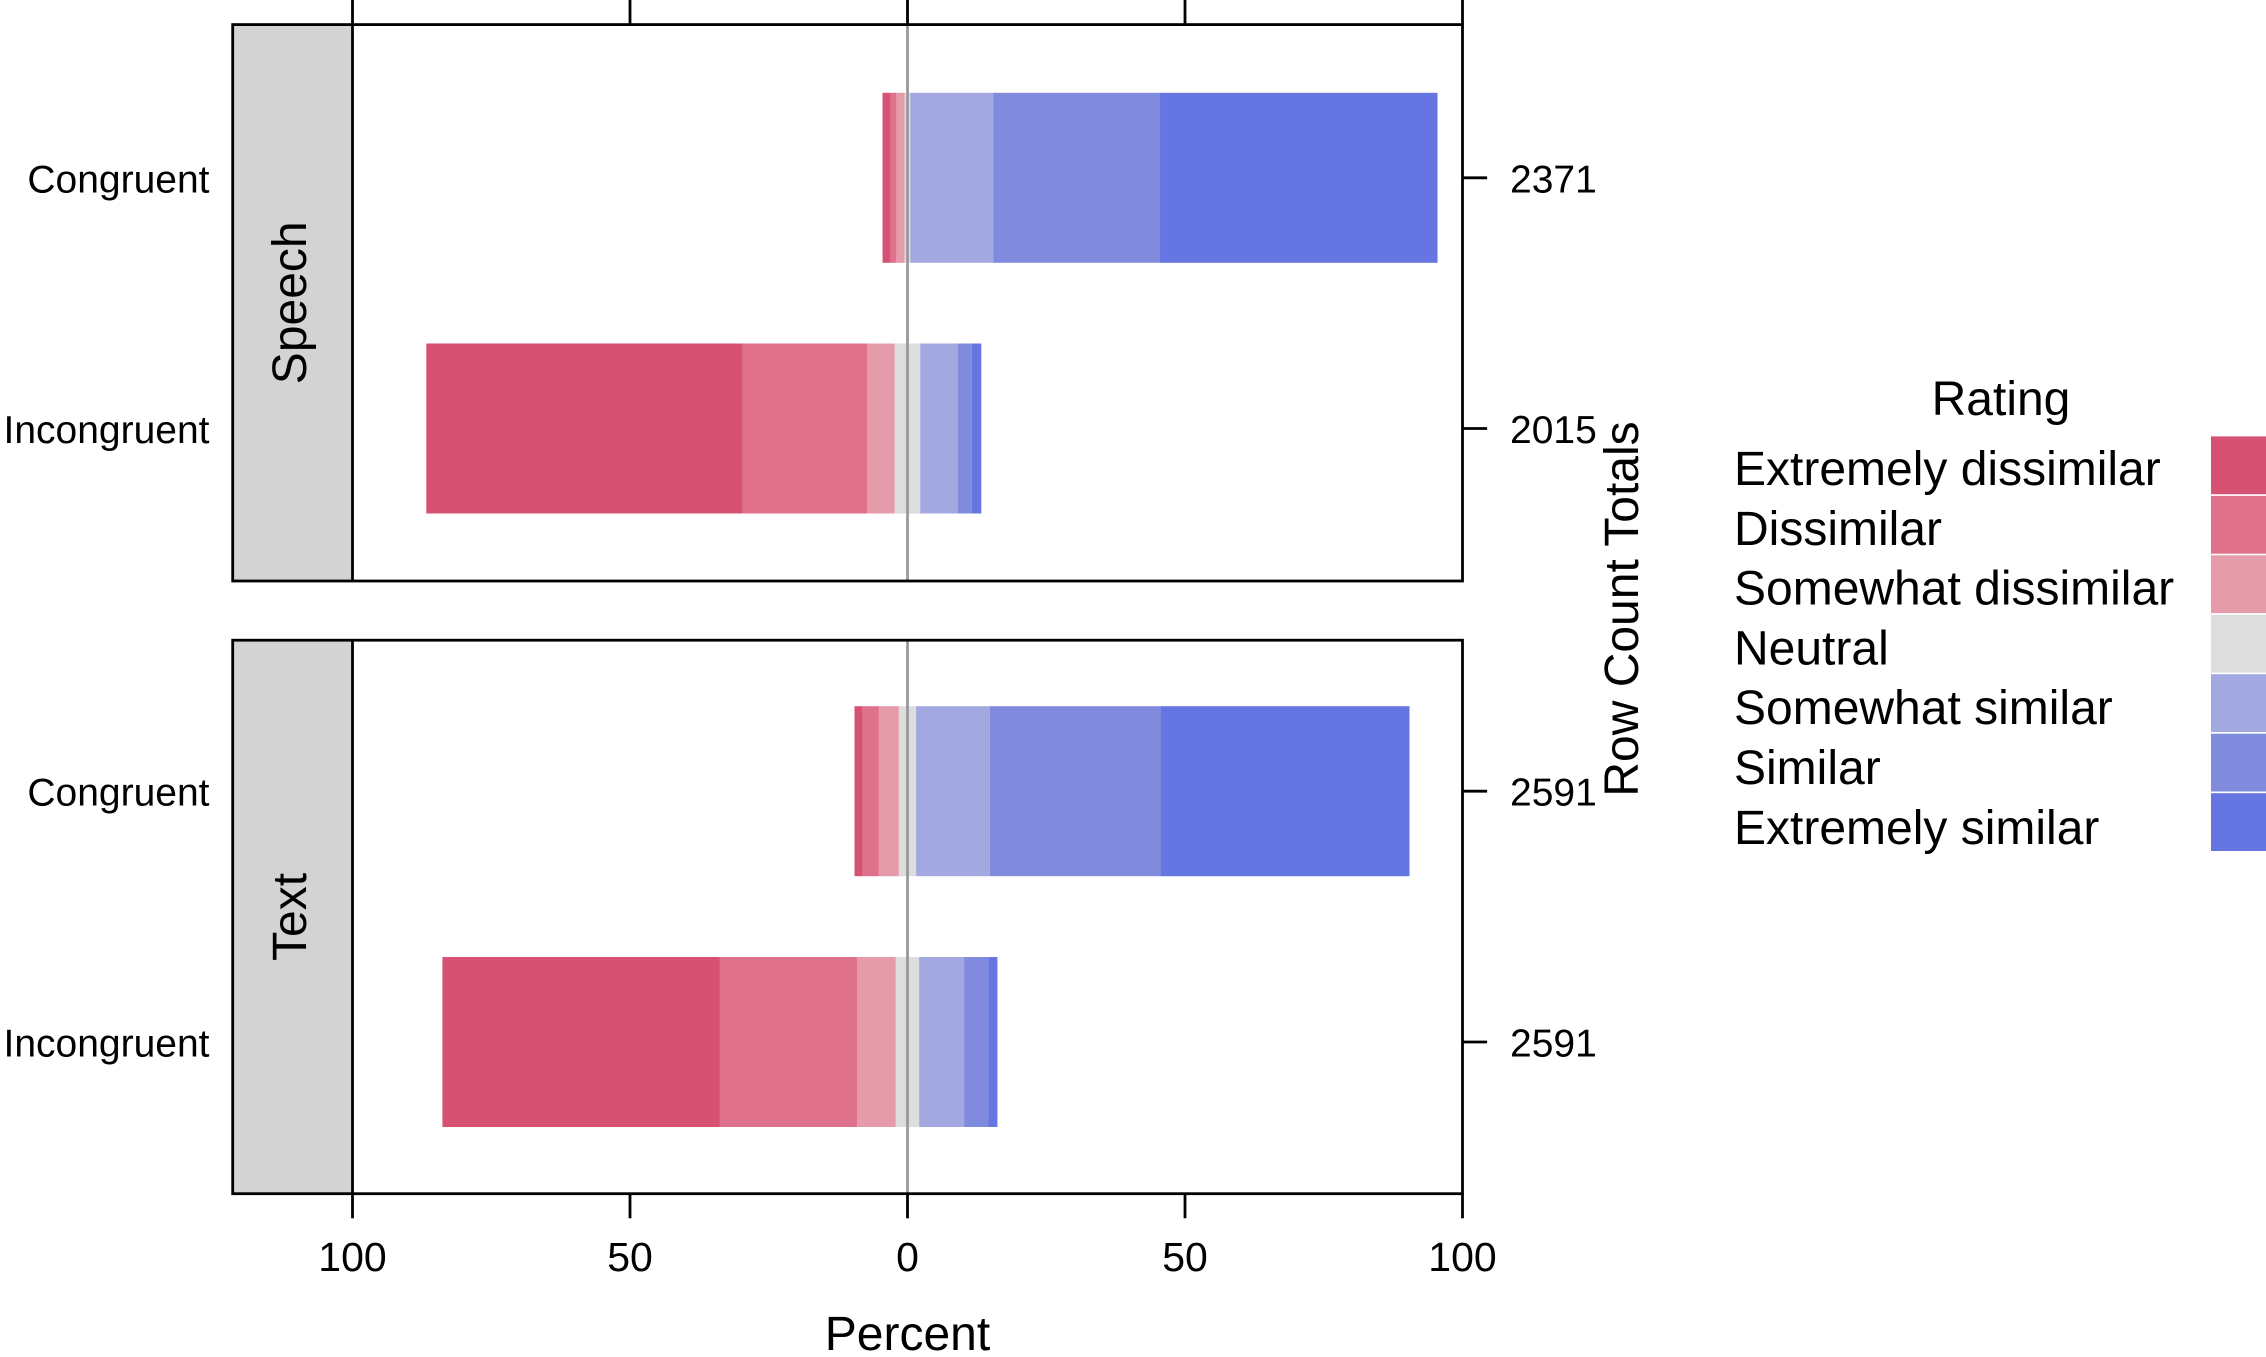  I want to click on strip-label-text: Text, so click(290, 917).